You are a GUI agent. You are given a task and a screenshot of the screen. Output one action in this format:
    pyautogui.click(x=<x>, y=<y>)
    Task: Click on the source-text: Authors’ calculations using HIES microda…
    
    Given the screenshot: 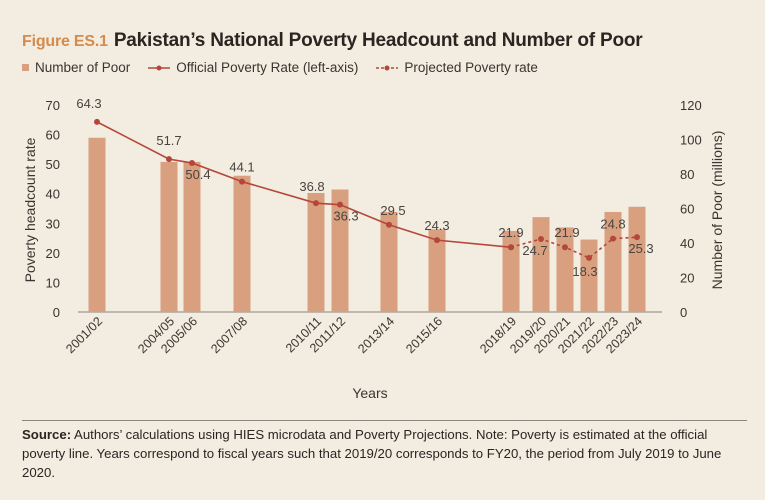 What is the action you would take?
    pyautogui.click(x=372, y=453)
    